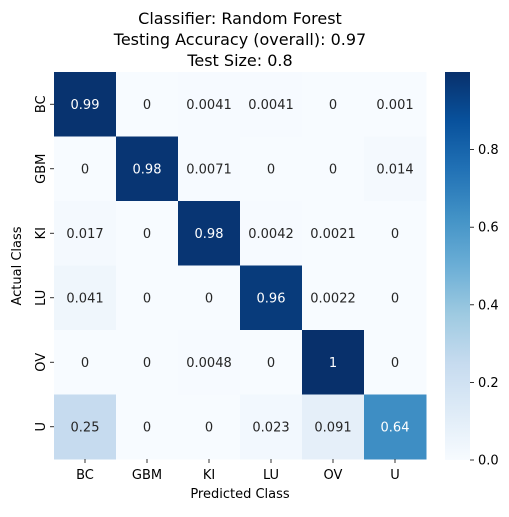  I want to click on title-line-3: Test Size: 0.8, so click(239, 60).